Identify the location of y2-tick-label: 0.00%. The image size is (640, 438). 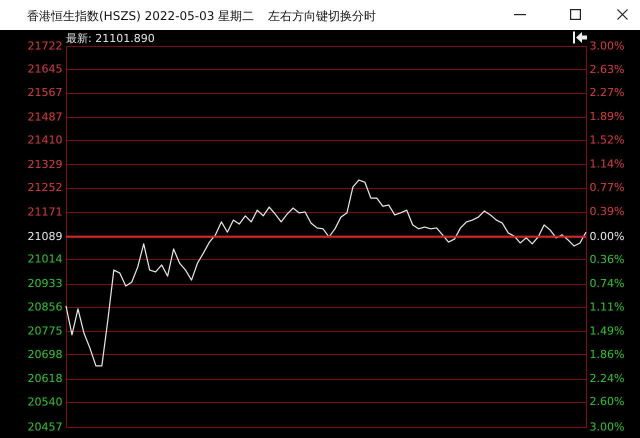
(607, 236).